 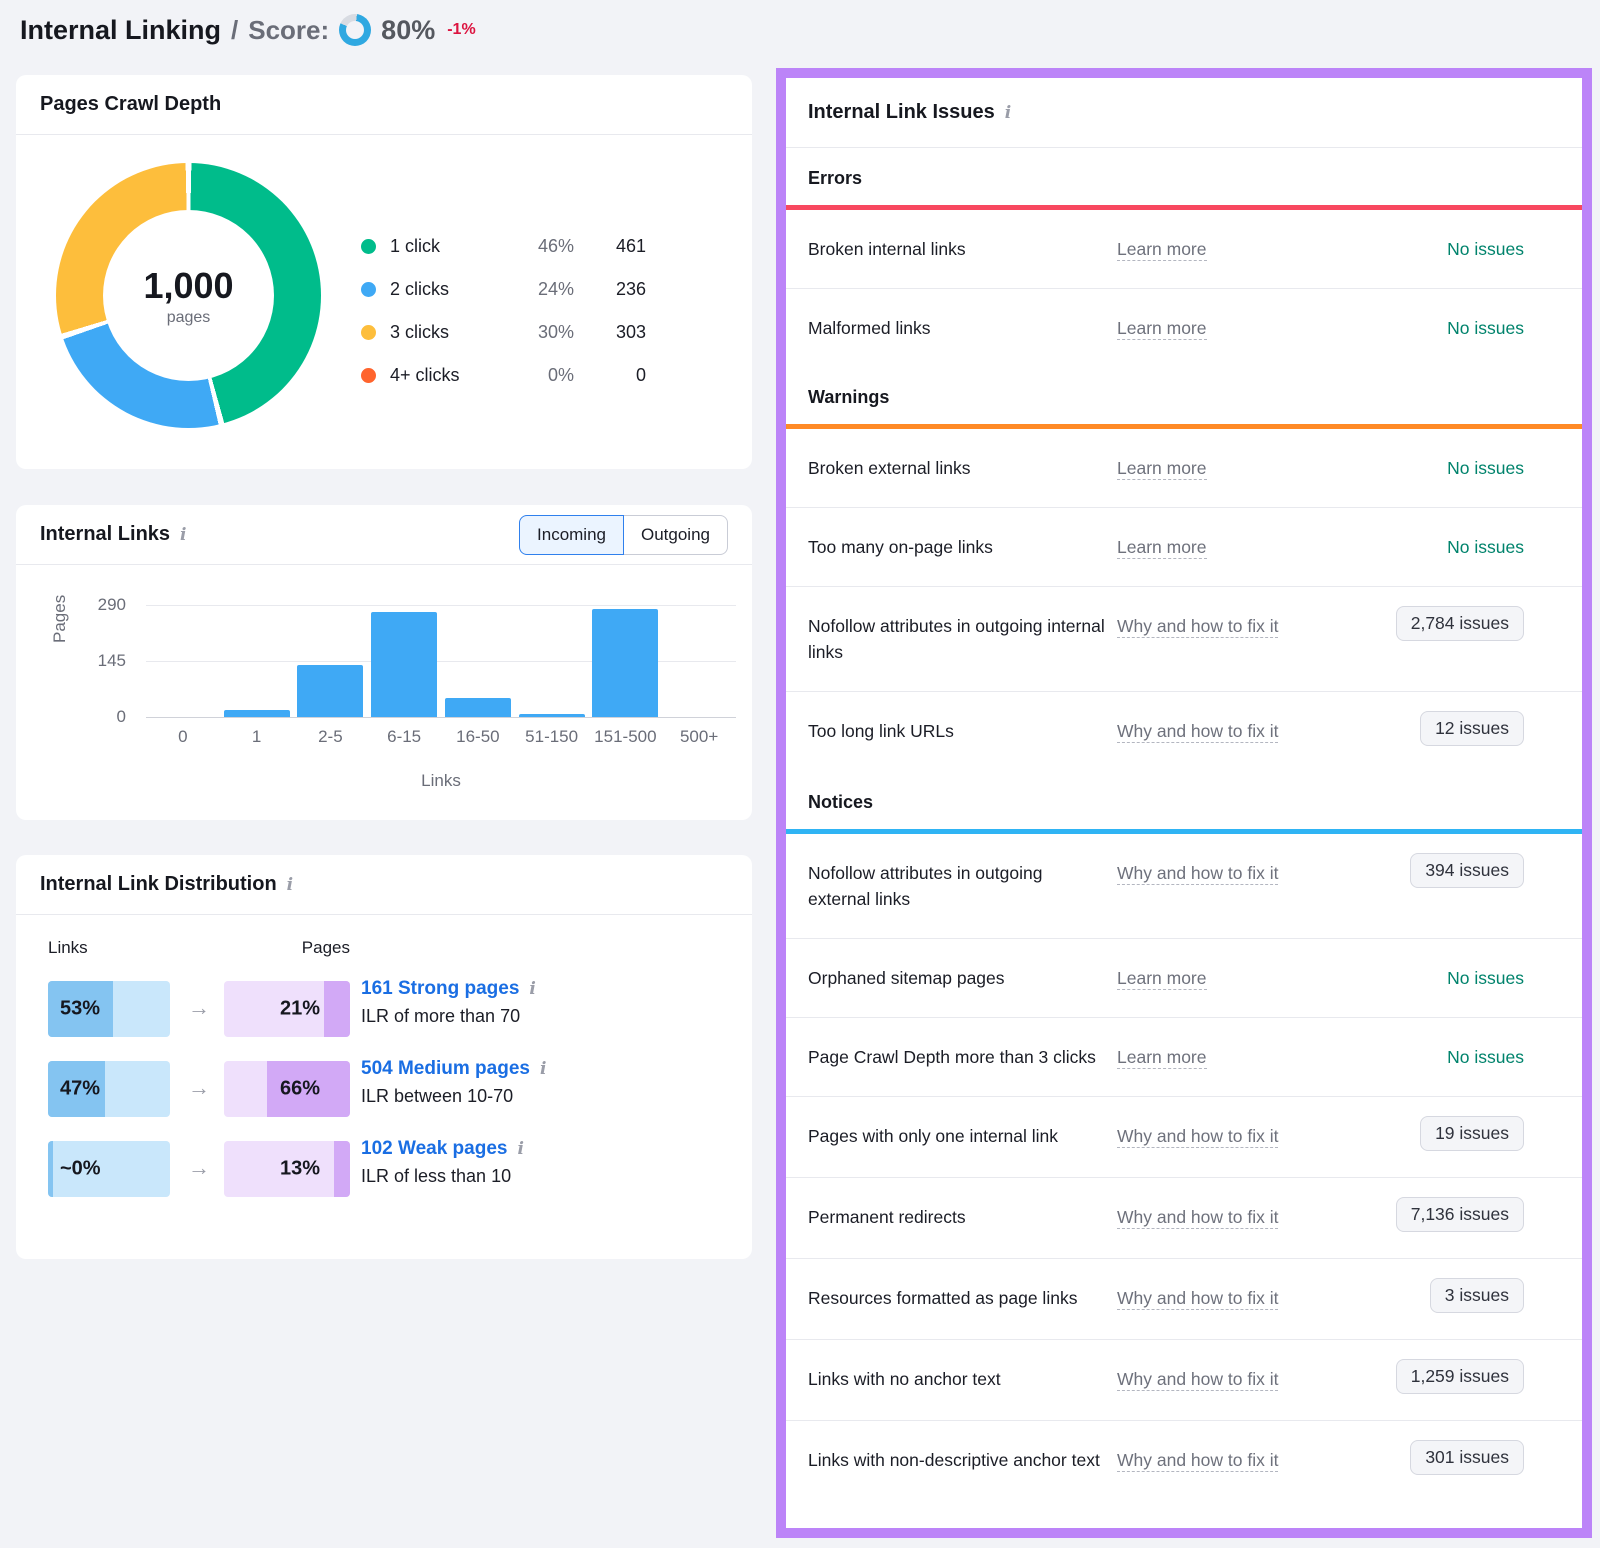 I want to click on pages-bar: 13%, so click(x=287, y=1169).